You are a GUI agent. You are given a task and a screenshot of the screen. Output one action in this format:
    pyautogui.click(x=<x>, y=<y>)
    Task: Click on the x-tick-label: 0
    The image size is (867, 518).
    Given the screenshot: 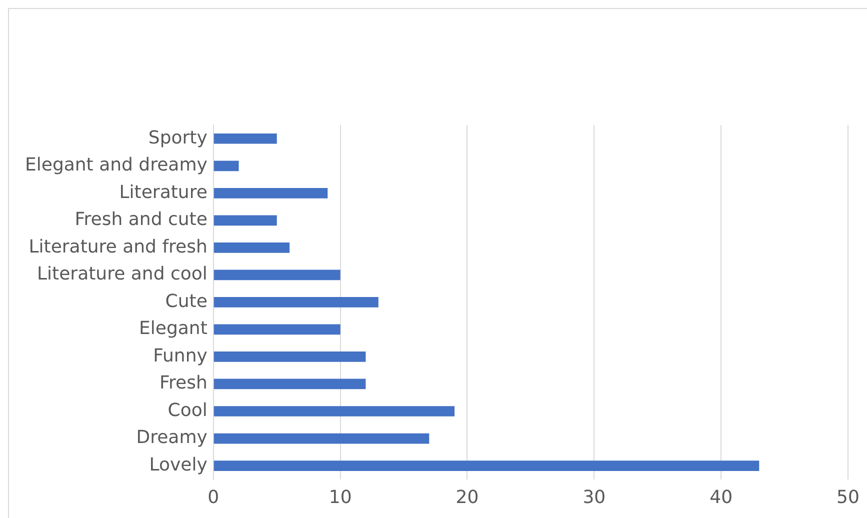 What is the action you would take?
    pyautogui.click(x=214, y=497)
    